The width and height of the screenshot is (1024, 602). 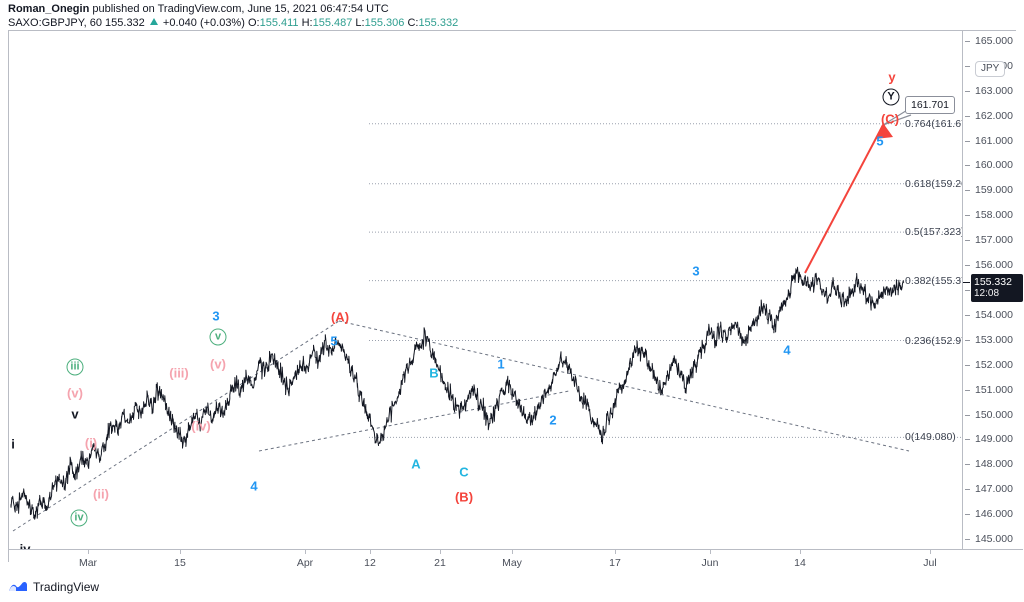 What do you see at coordinates (933, 183) in the screenshot?
I see `fibonacci-level-label: 0.618(159.268)` at bounding box center [933, 183].